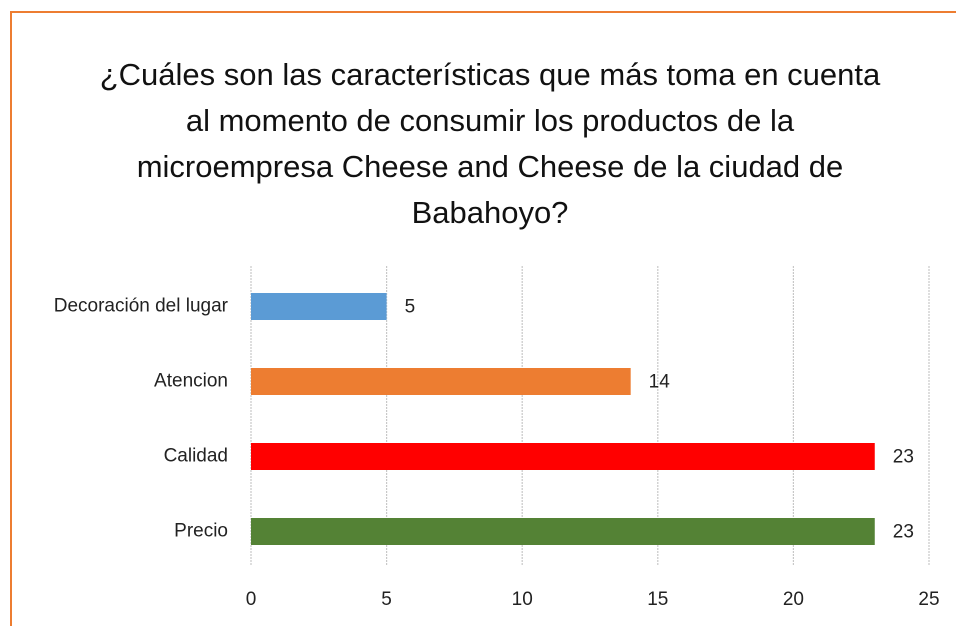 This screenshot has height=626, width=956. Describe the element at coordinates (251, 599) in the screenshot. I see `x-tick-label: 0` at that location.